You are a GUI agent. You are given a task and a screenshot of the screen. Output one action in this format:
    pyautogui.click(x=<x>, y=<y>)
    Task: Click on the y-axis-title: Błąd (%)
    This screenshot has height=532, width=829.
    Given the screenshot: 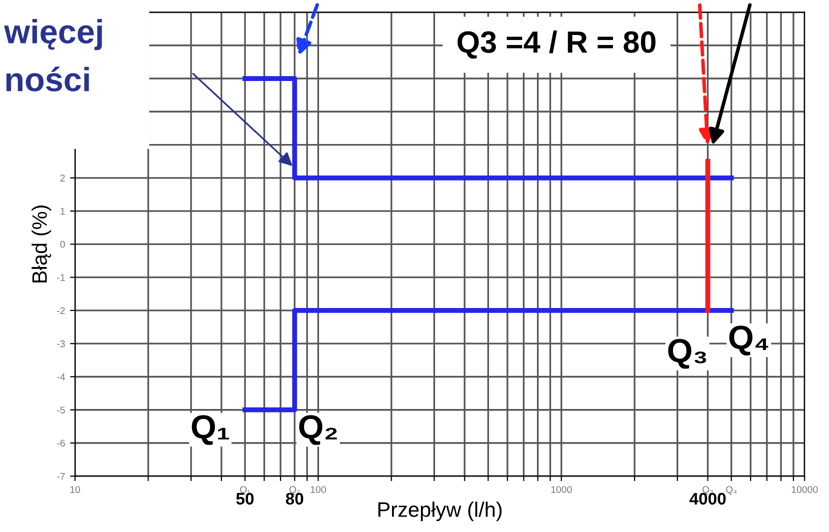 What is the action you would take?
    pyautogui.click(x=42, y=244)
    